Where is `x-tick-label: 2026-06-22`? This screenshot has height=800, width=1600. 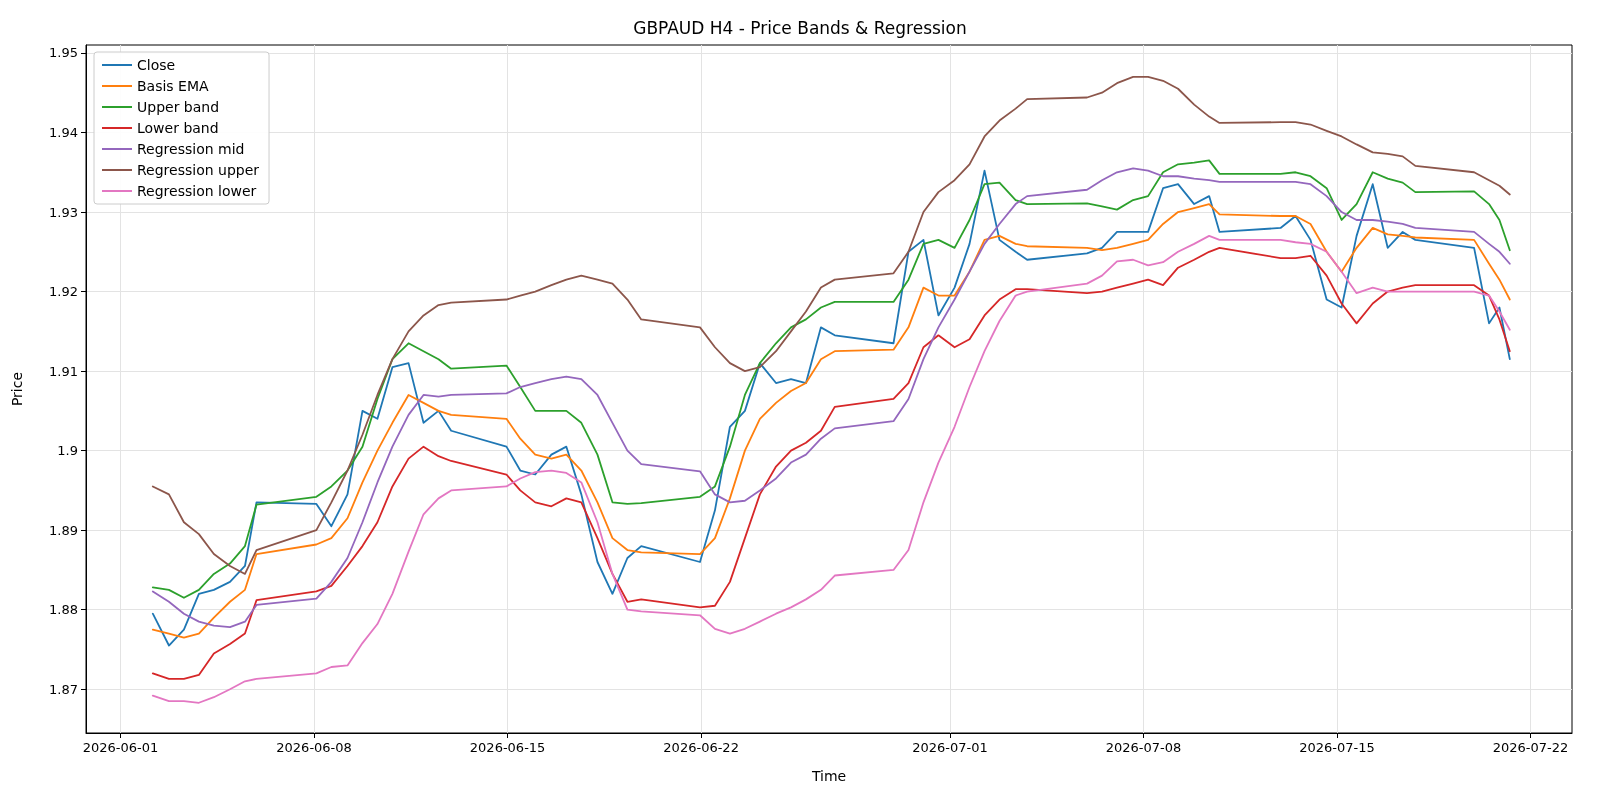
x-tick-label: 2026-06-22 is located at coordinates (701, 747).